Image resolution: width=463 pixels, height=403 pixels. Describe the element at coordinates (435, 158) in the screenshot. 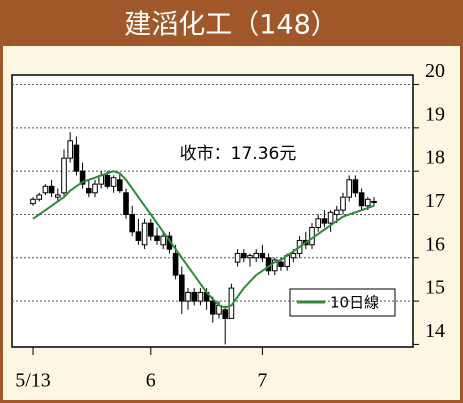

I see `y-tick-label: 18` at that location.